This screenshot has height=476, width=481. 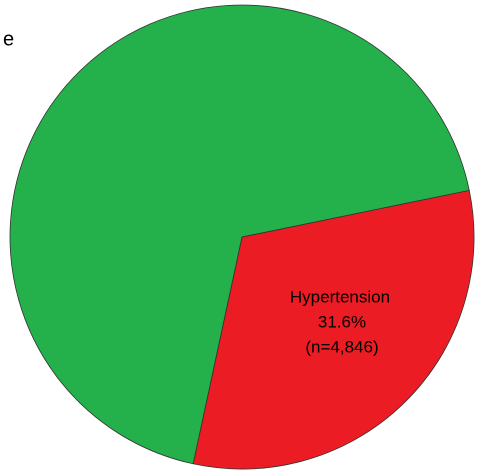 I want to click on slice-count-label: (n=4,846), so click(x=341, y=346).